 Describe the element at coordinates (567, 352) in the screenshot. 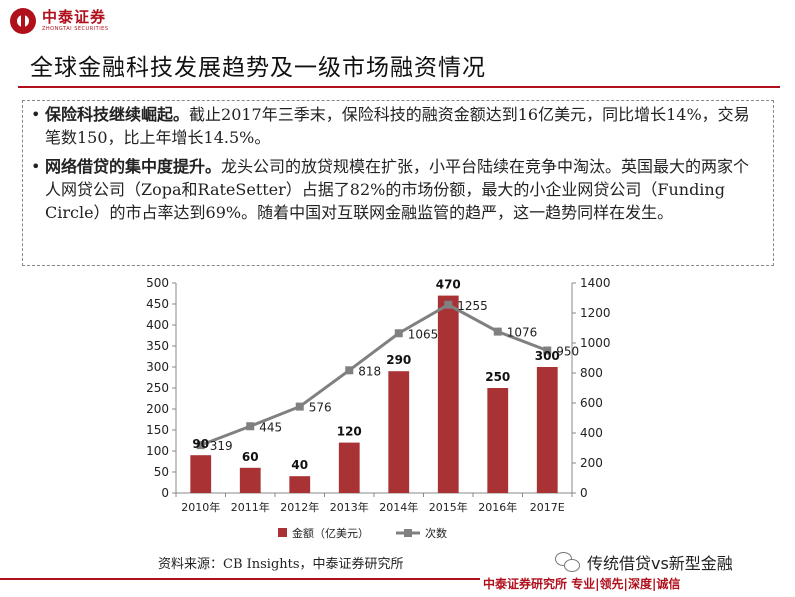

I see `count-value-label: 950` at that location.